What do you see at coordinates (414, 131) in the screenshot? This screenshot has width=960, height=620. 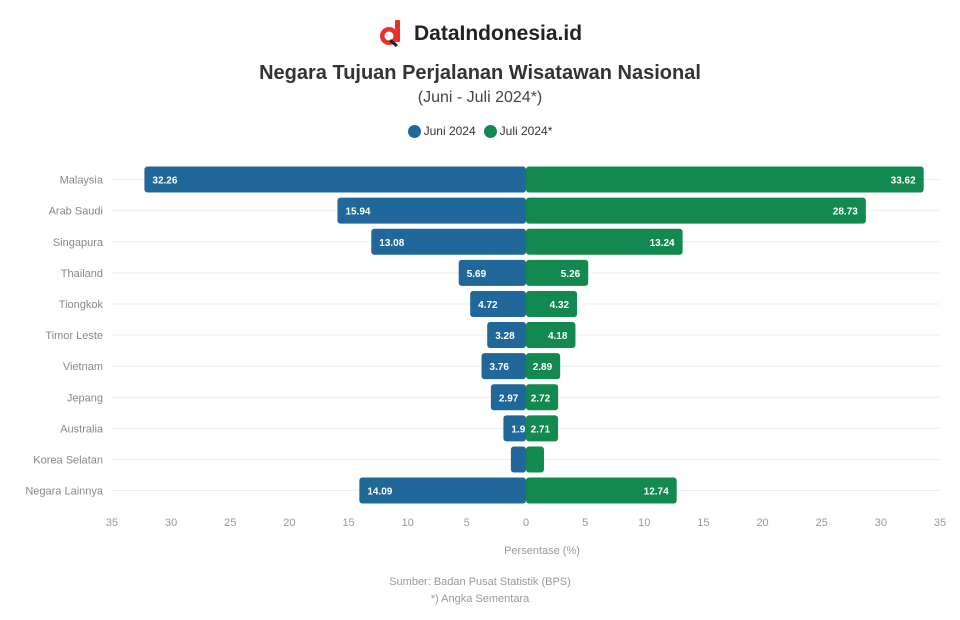 I see `legend-dot-juni` at bounding box center [414, 131].